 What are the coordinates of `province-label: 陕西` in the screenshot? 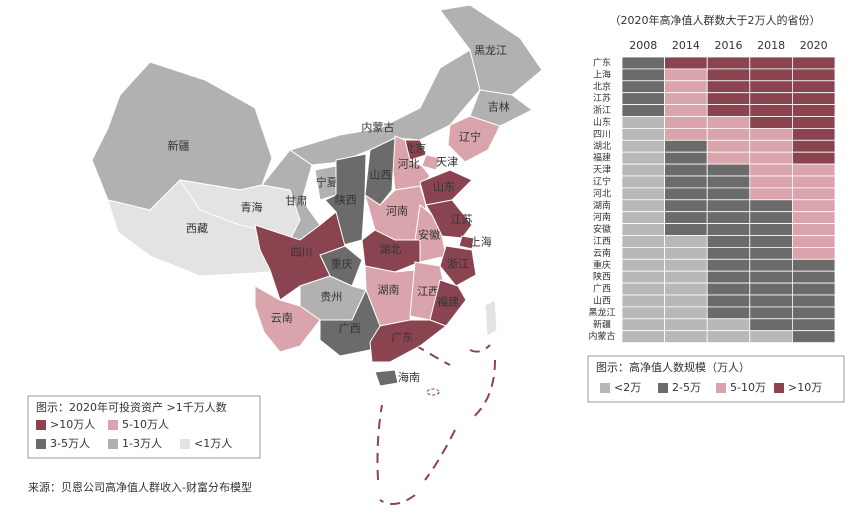 It's located at (346, 199).